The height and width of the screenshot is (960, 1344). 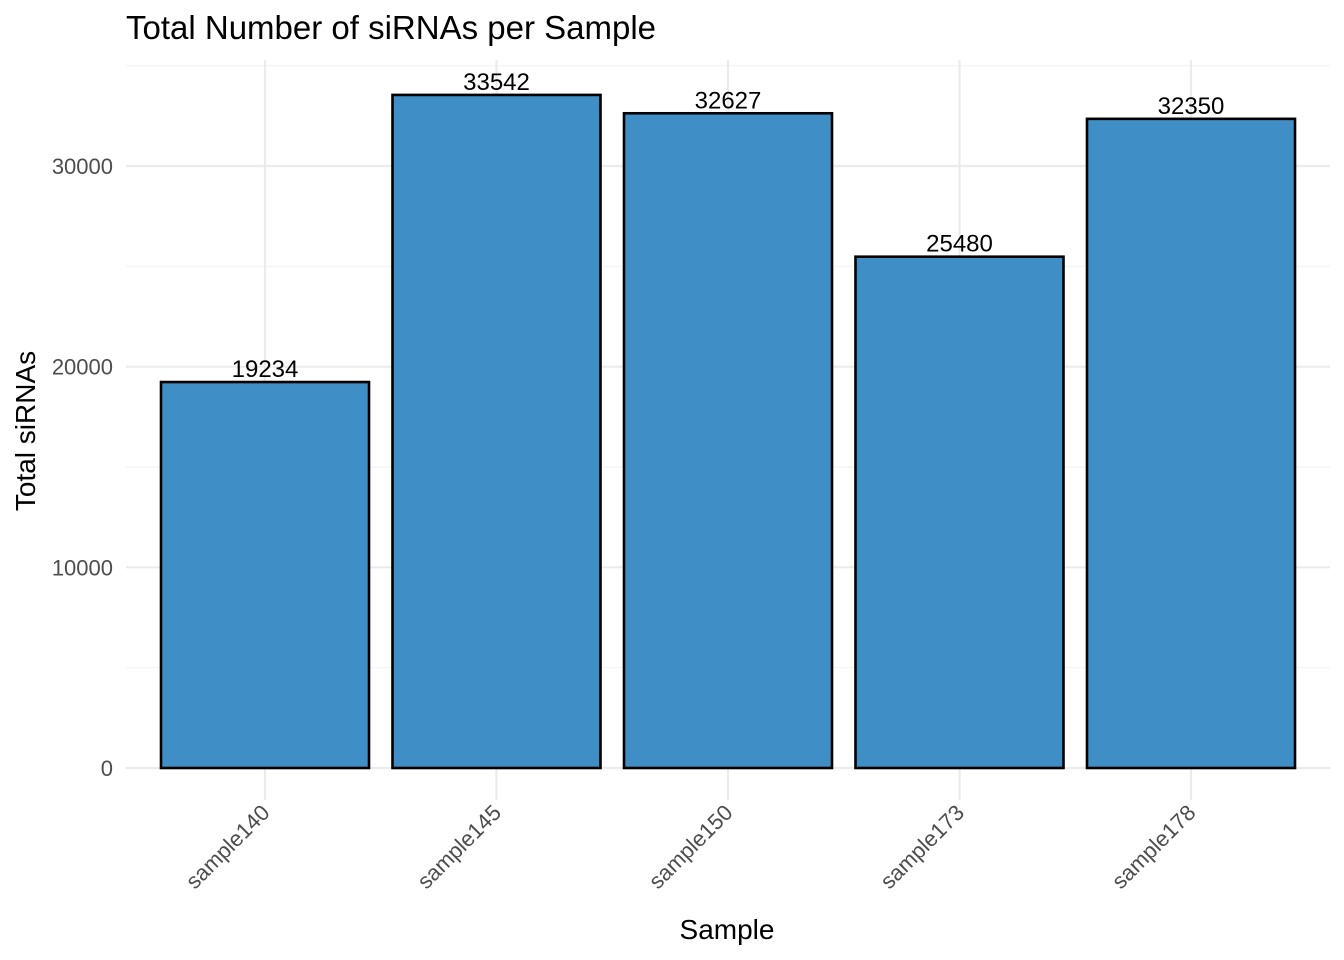 What do you see at coordinates (922, 847) in the screenshot?
I see `x-tick-label-sample173: sample173` at bounding box center [922, 847].